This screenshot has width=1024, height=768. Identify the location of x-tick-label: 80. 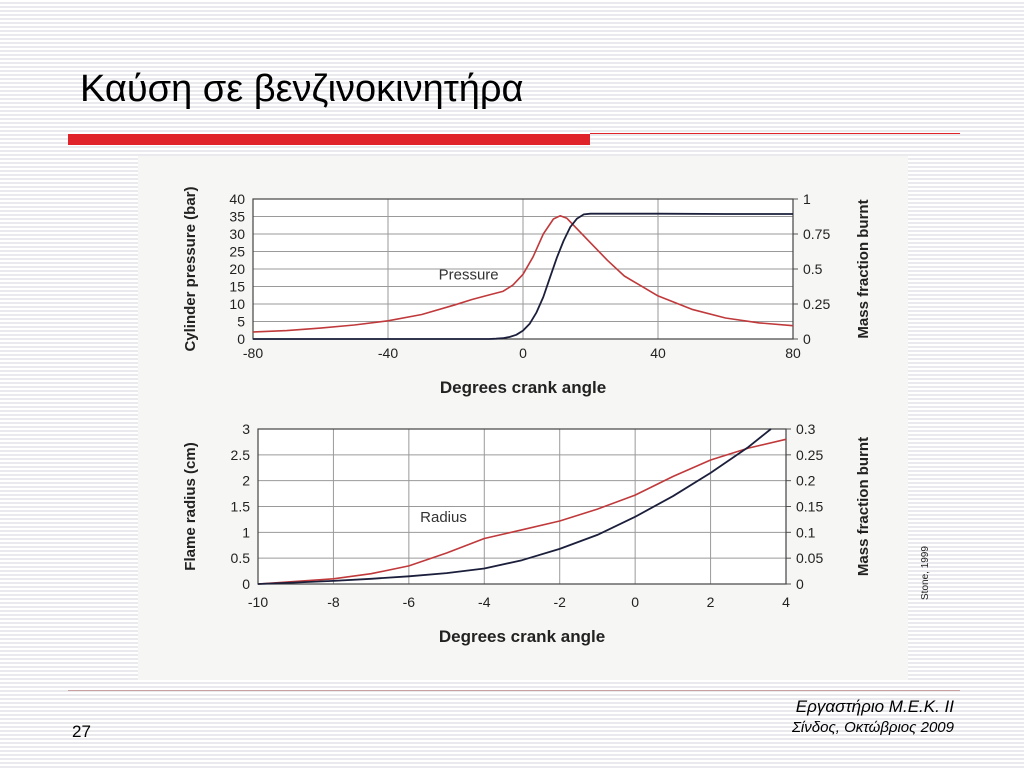
(793, 353).